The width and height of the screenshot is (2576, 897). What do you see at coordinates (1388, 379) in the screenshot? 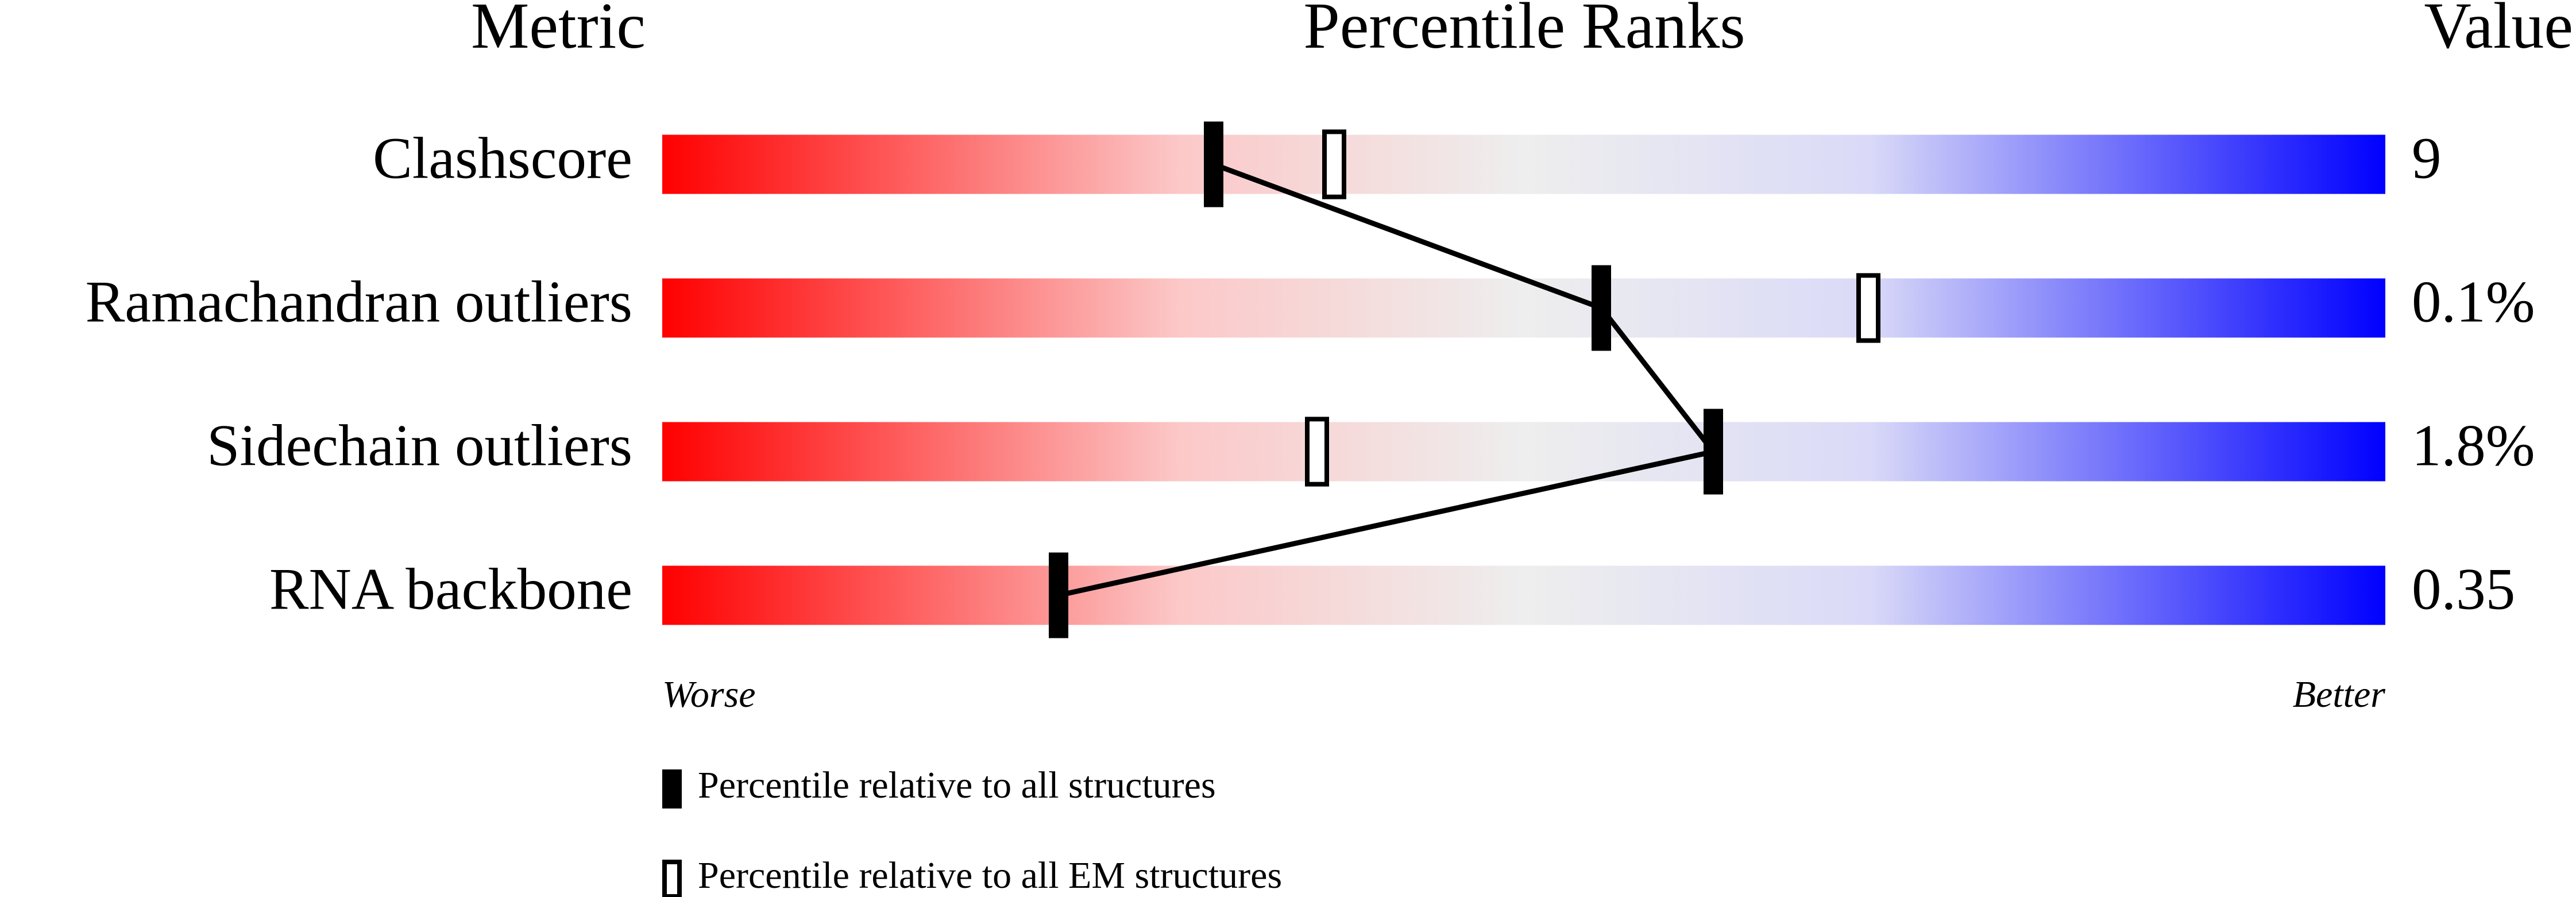
I see `connector-line` at bounding box center [1388, 379].